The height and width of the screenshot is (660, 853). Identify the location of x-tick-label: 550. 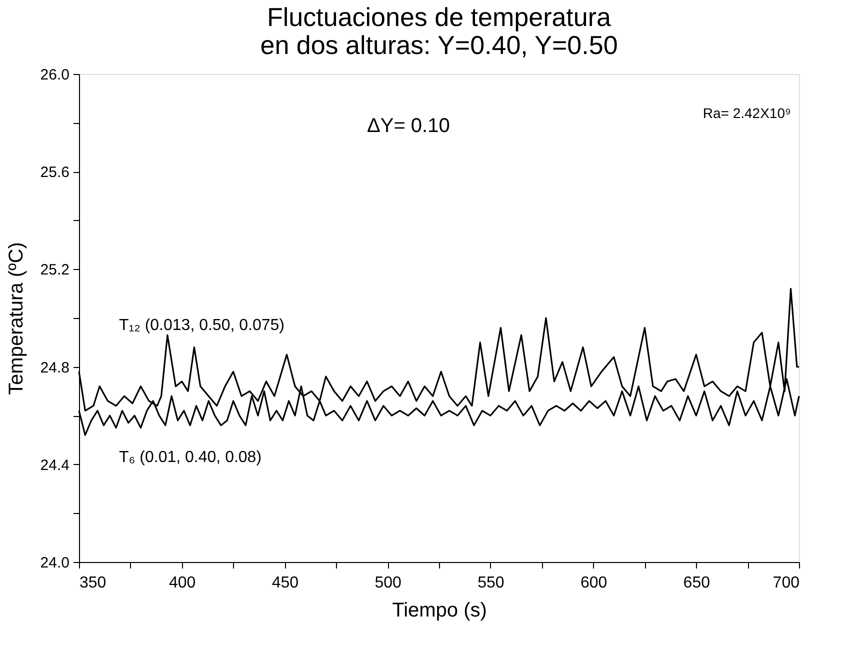
(491, 583).